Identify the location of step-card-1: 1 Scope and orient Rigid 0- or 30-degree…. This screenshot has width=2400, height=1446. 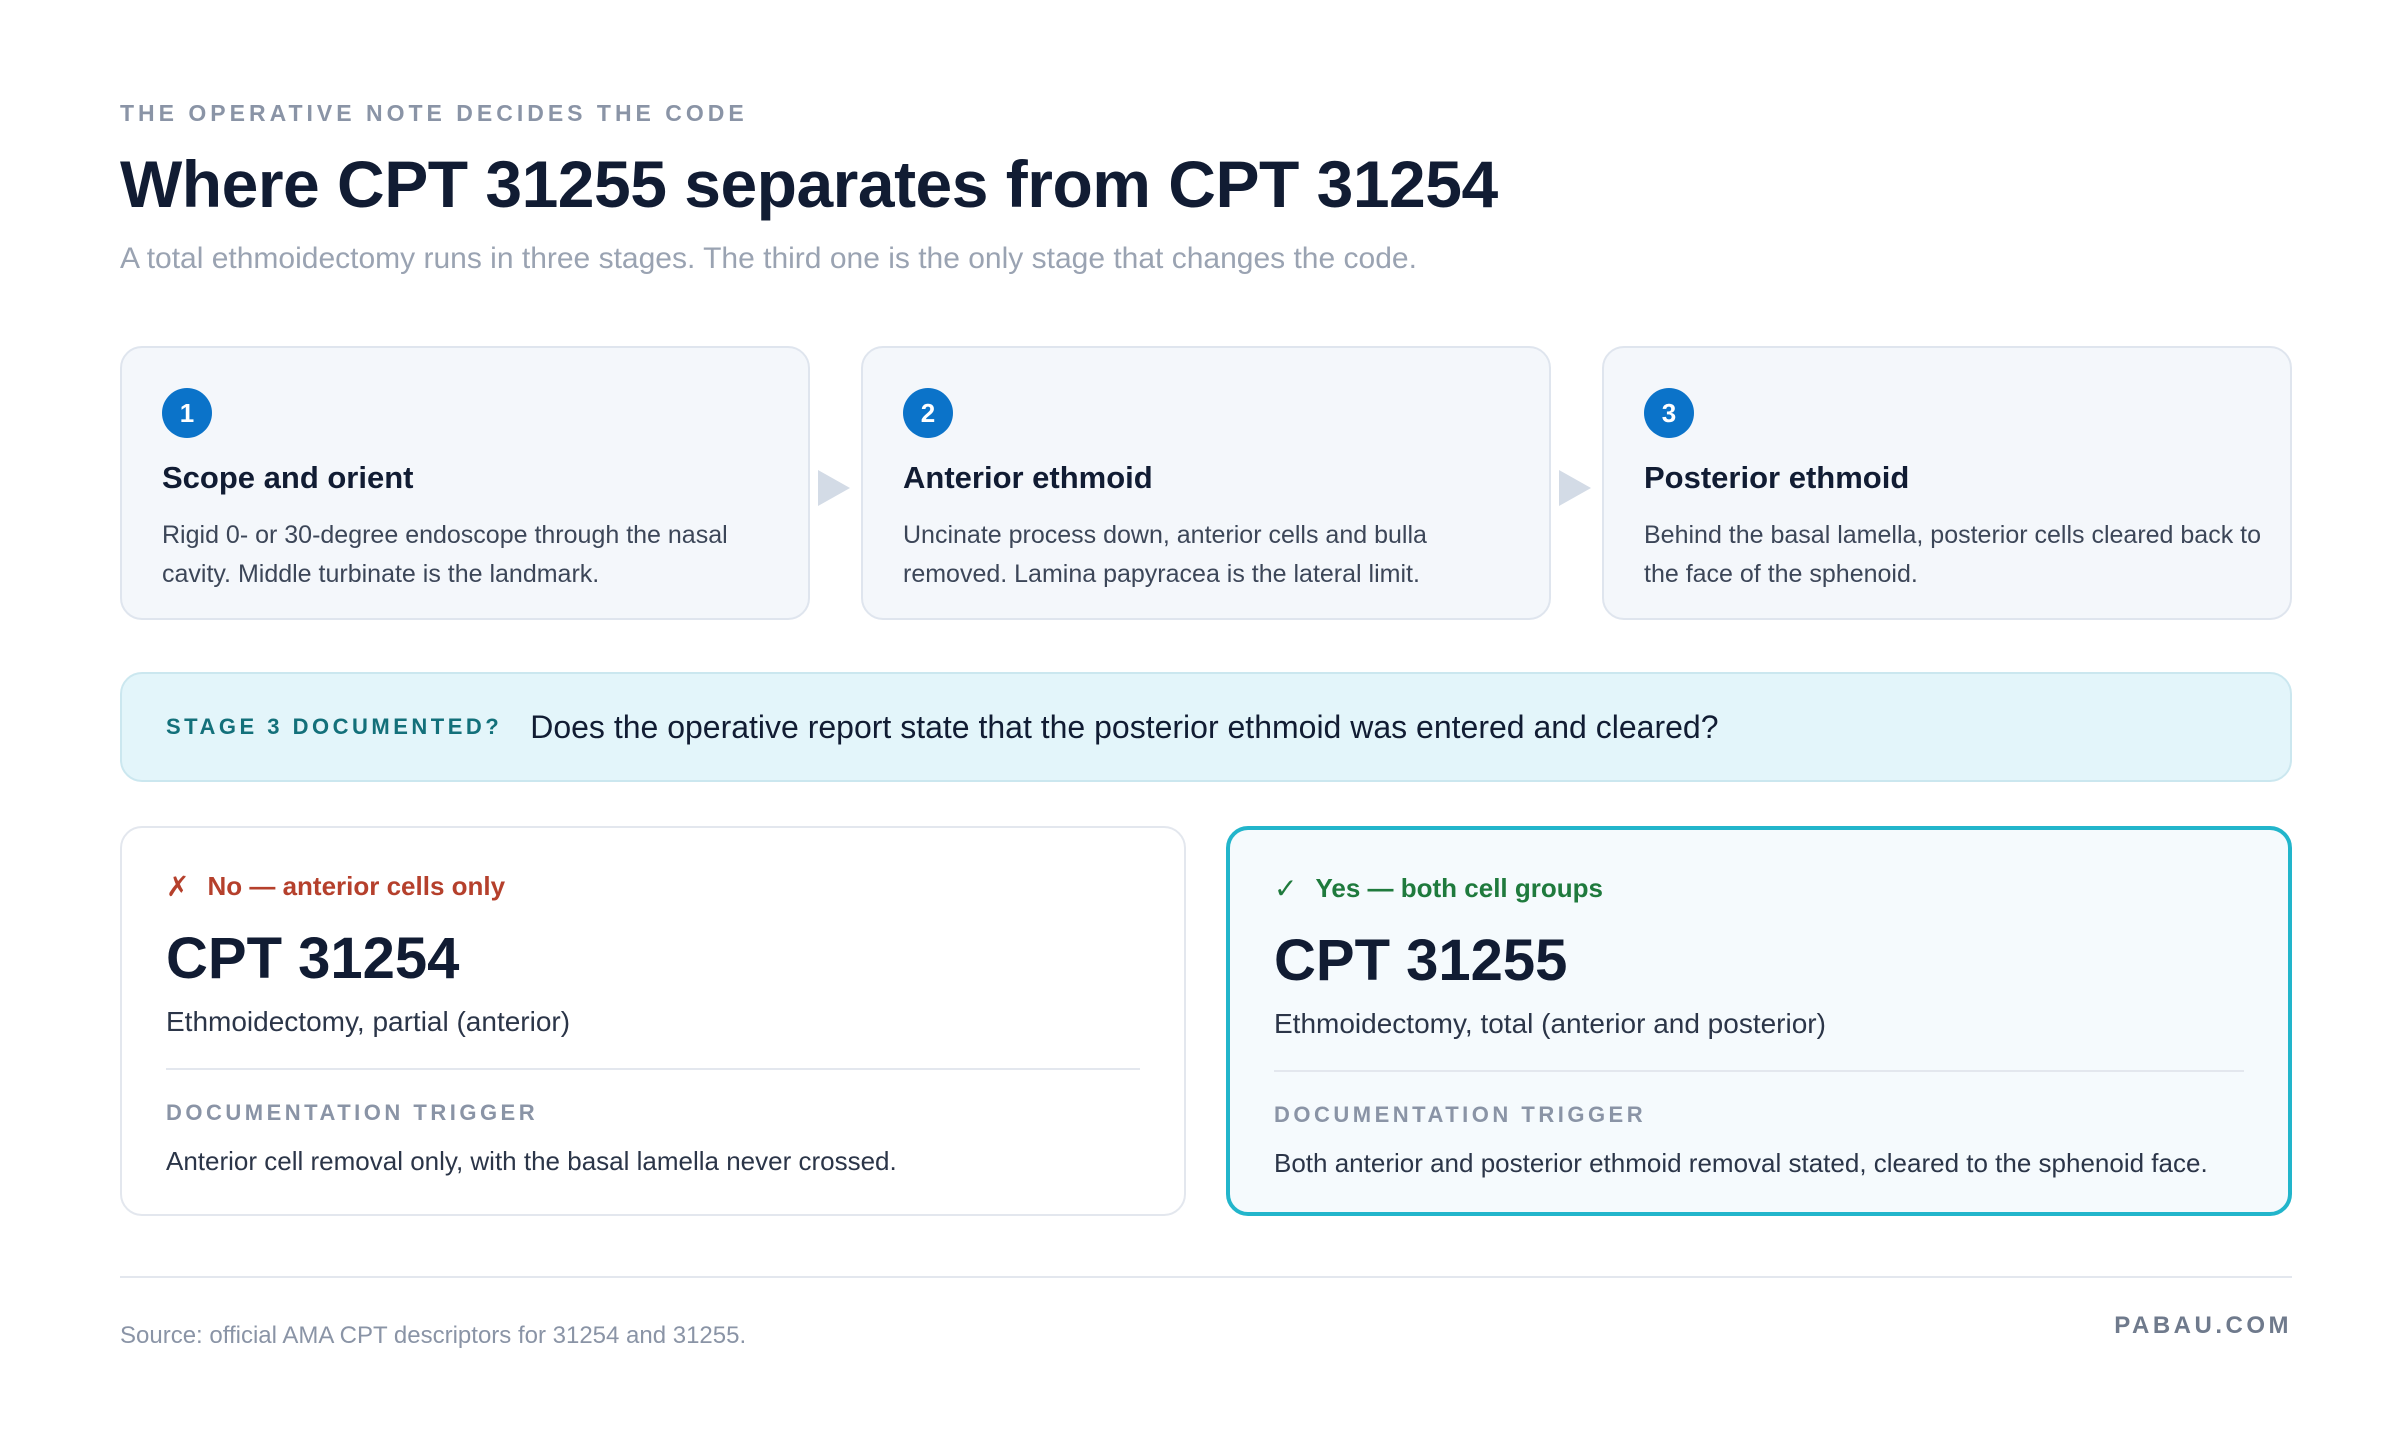
(465, 483).